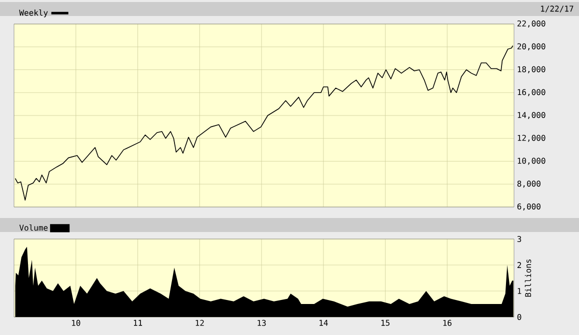  What do you see at coordinates (519, 317) in the screenshot?
I see `y-tick-label: 0` at bounding box center [519, 317].